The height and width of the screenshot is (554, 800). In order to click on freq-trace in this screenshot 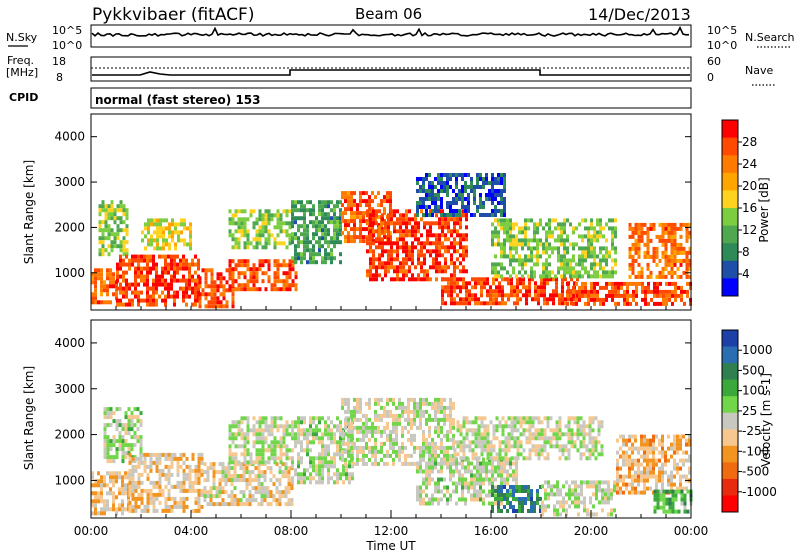, I will do `click(391, 72)`.